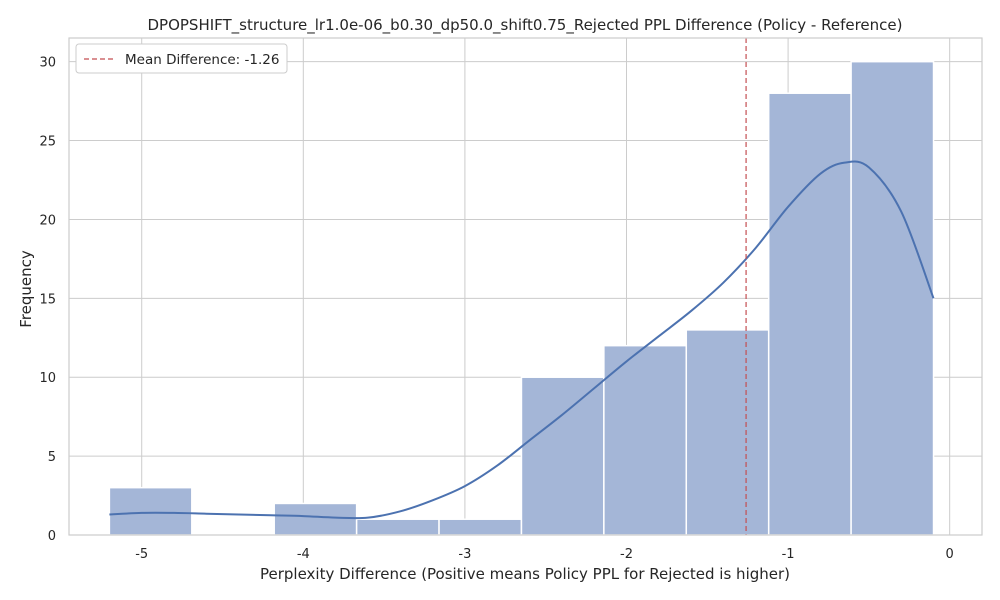  Describe the element at coordinates (544, 554) in the screenshot. I see `x-tick-labels: -5 -4 -3 -2 -1 0` at that location.